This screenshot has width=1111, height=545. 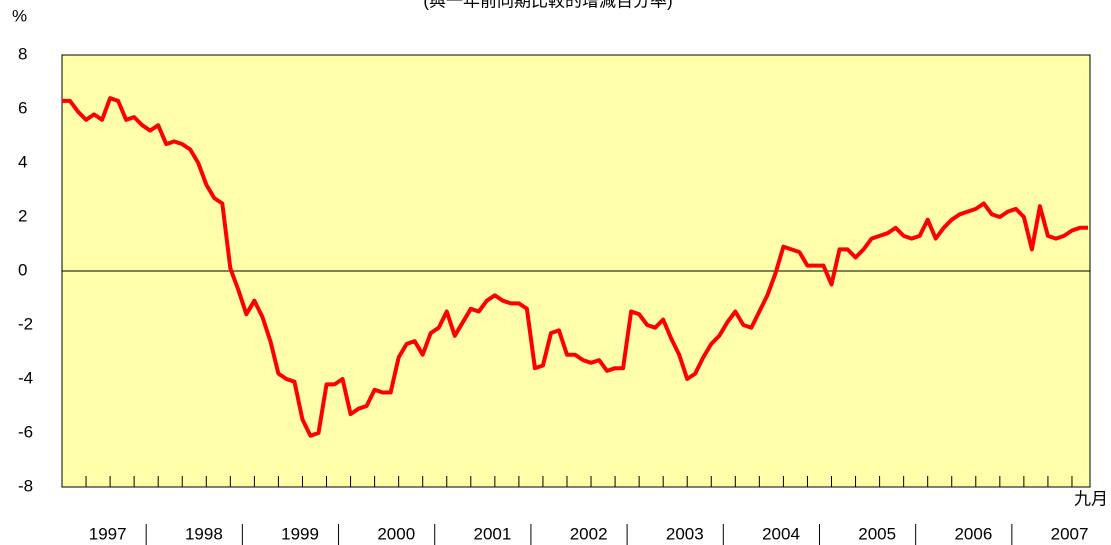 What do you see at coordinates (589, 533) in the screenshot?
I see `x-tick-label: 2002` at bounding box center [589, 533].